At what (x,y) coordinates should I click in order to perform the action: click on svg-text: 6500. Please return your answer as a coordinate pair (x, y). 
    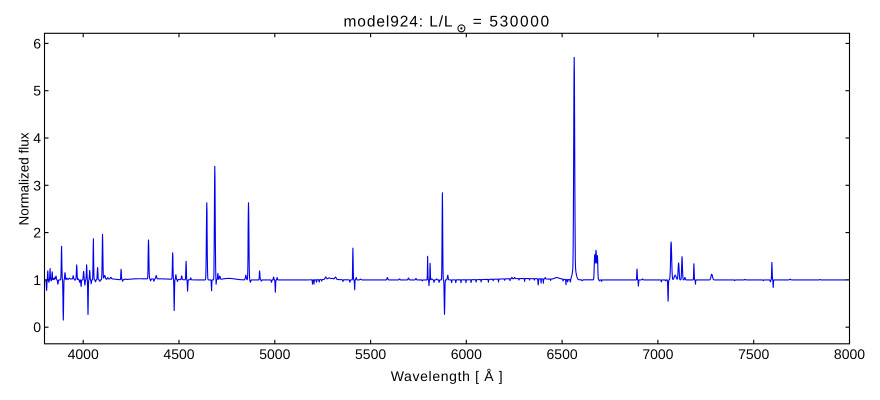
    Looking at the image, I should click on (562, 354).